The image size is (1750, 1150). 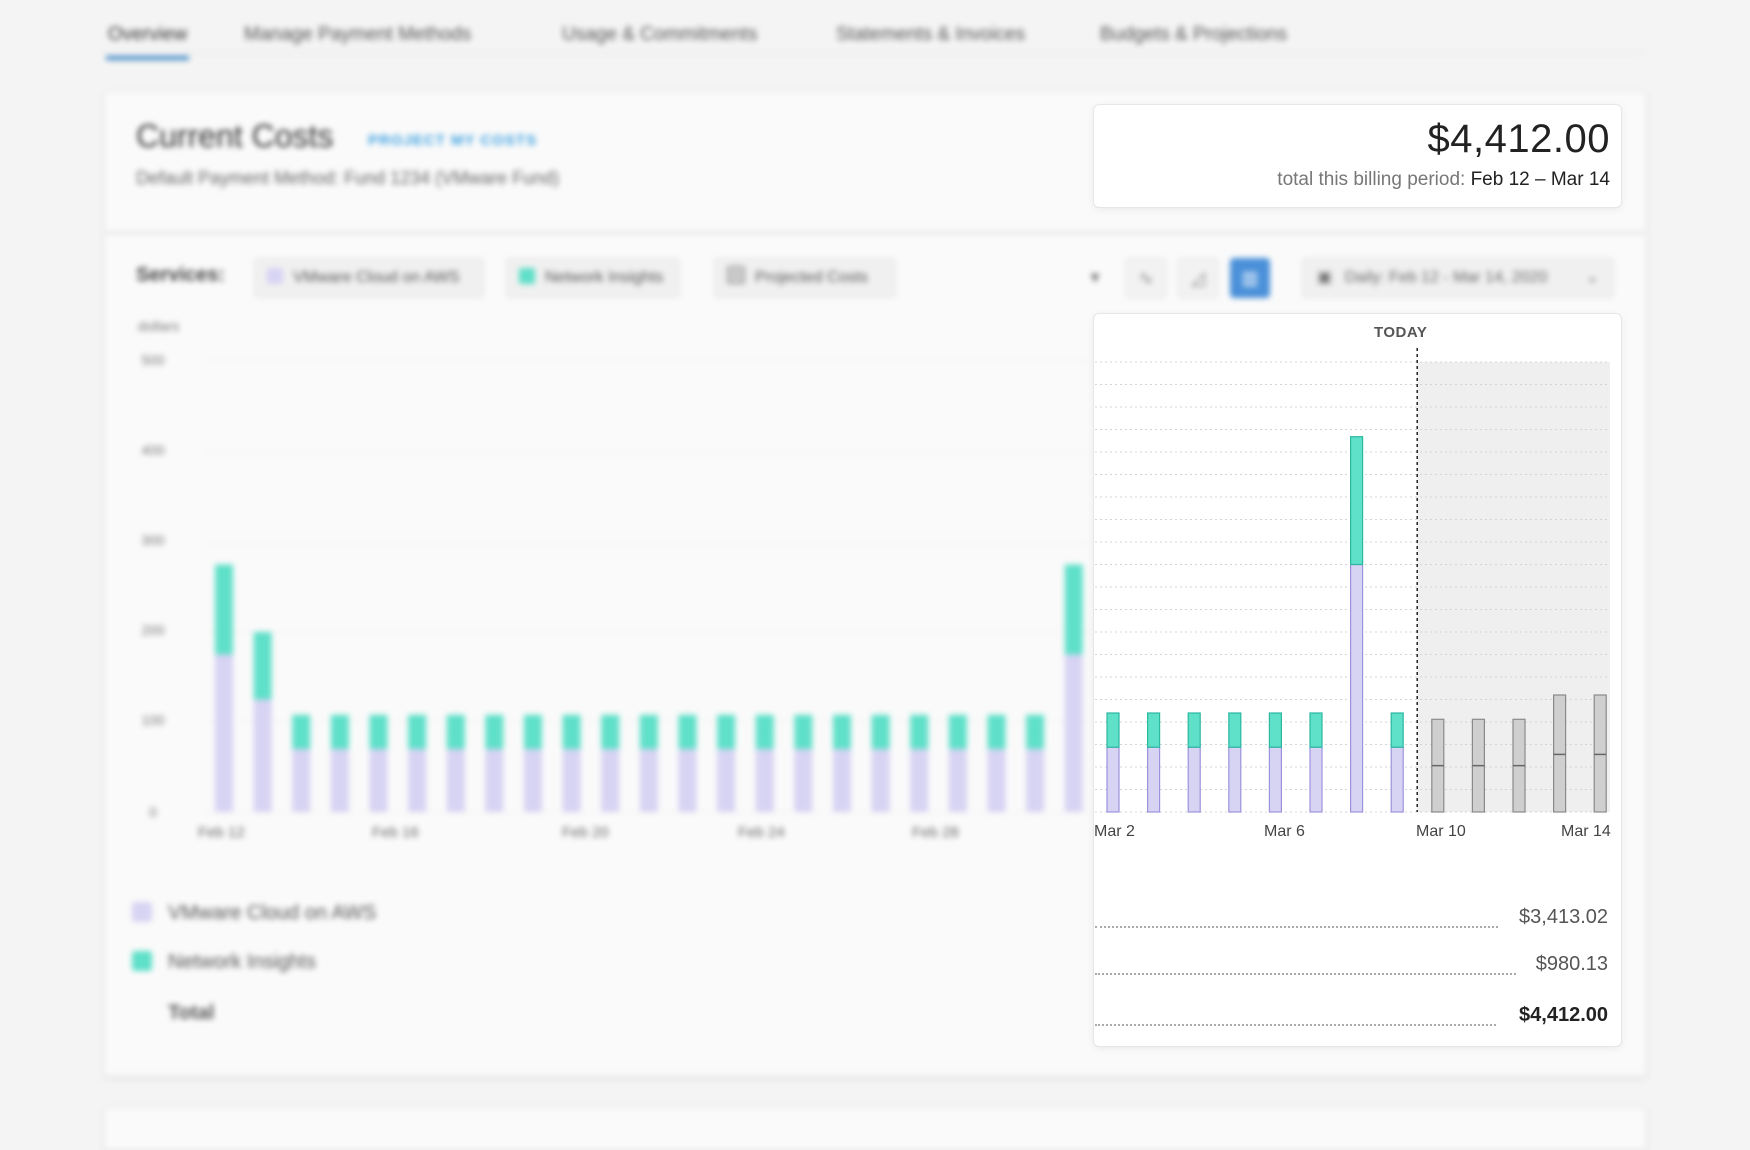 I want to click on y-tick: 0, so click(x=153, y=812).